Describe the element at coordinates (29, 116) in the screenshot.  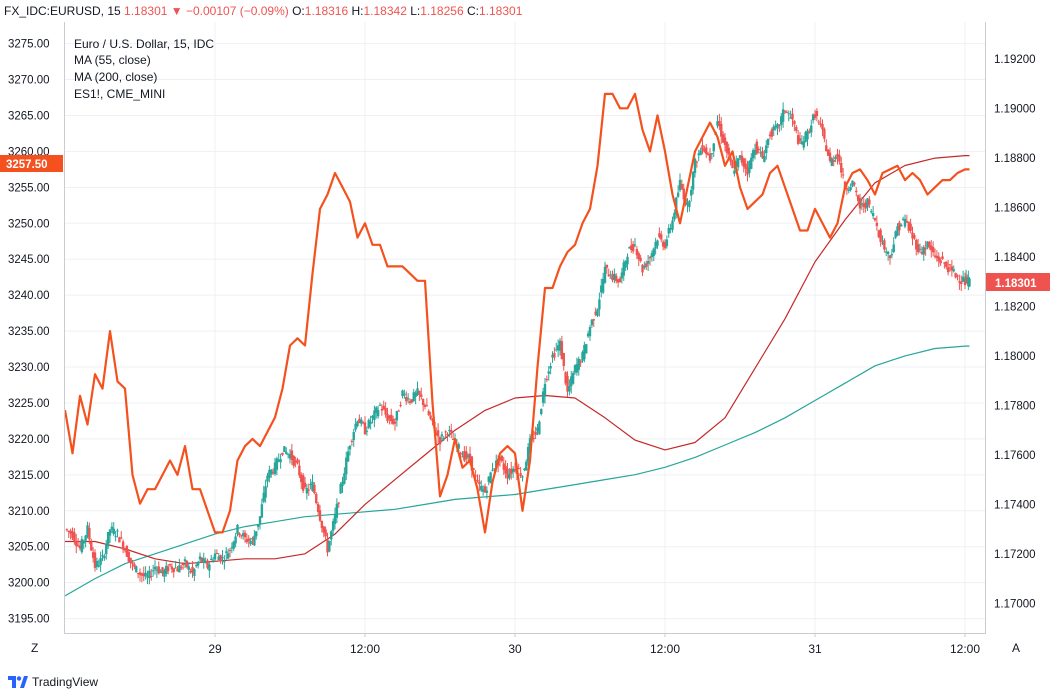
I see `left-y-tick-label: 3265.00` at that location.